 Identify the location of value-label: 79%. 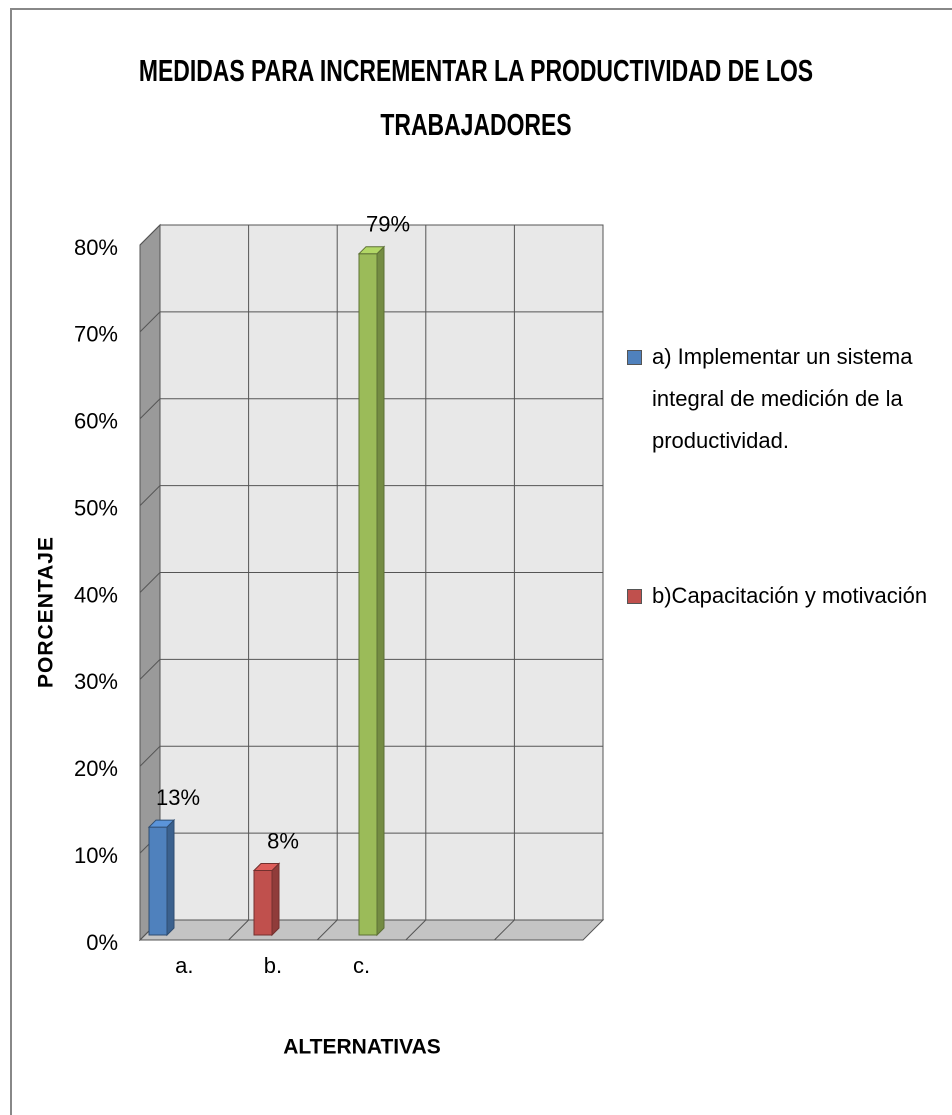
(388, 224).